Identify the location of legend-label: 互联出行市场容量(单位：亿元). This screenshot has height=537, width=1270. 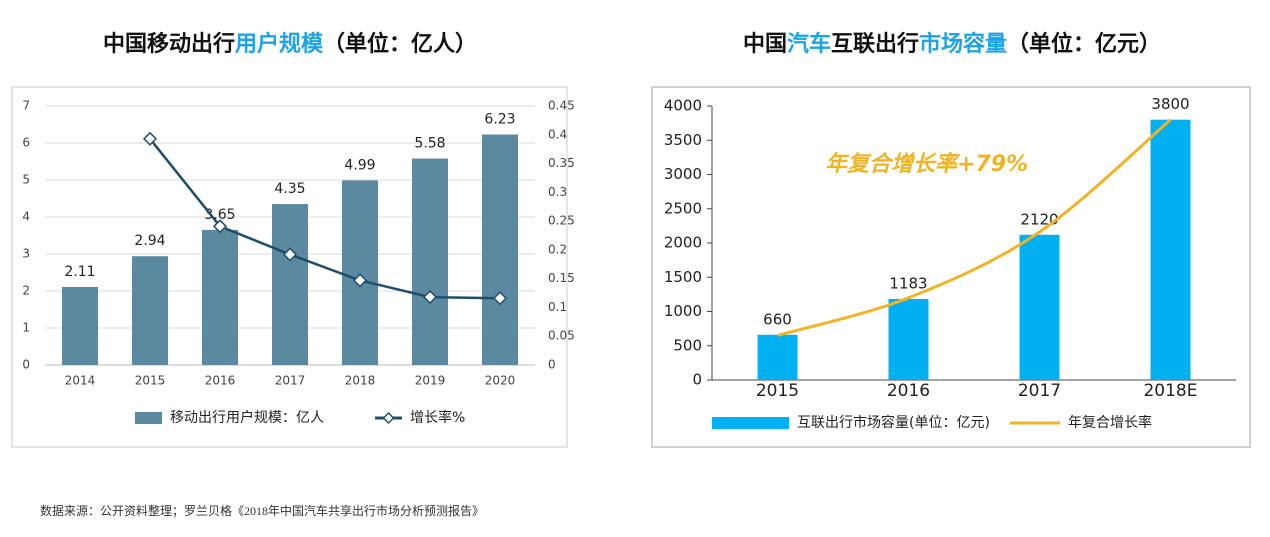
(893, 422).